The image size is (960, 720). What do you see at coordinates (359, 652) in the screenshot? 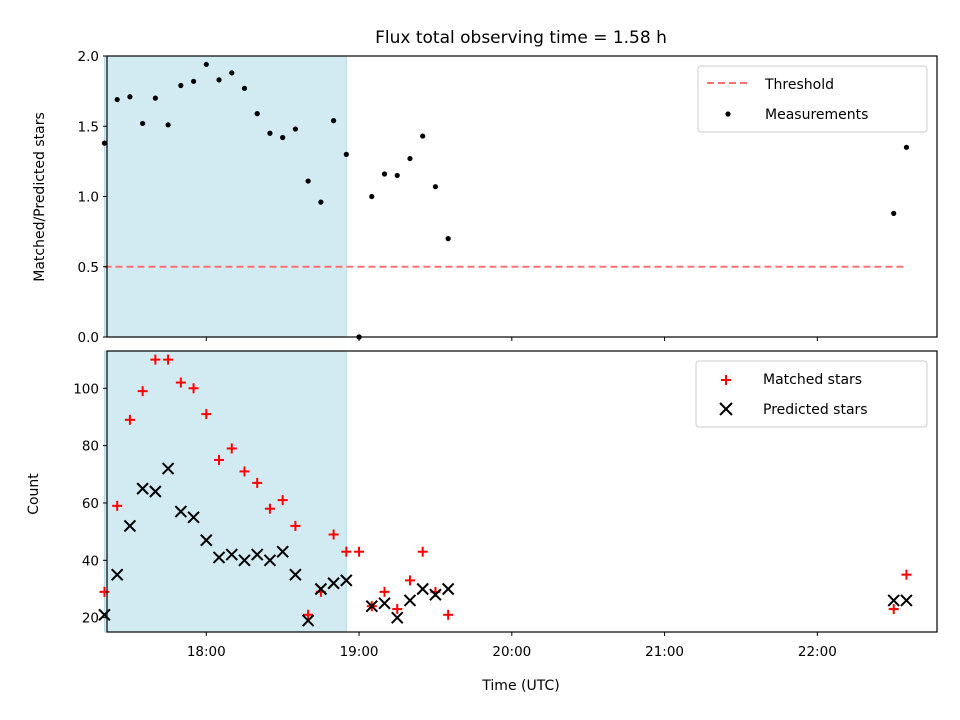
I see `count-x-tick-label: 19:00` at bounding box center [359, 652].